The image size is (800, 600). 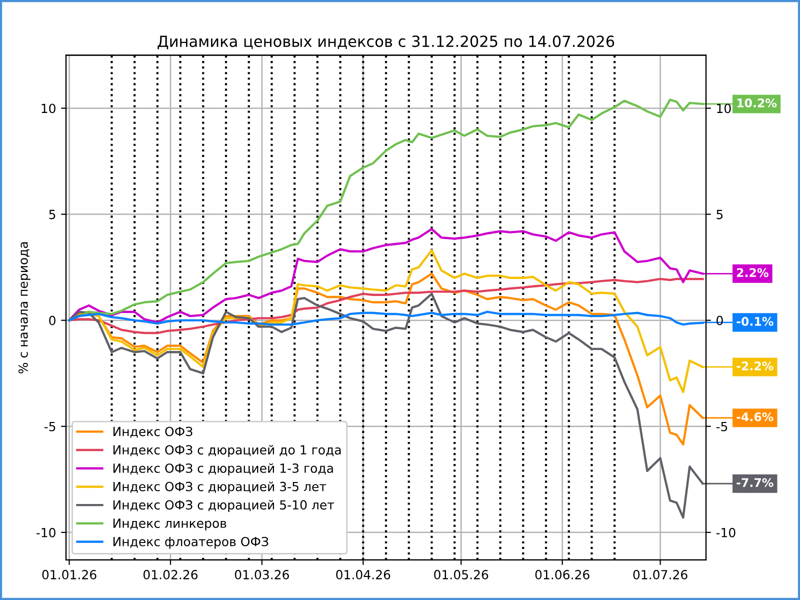 I want to click on y2-tick-label: 5, so click(x=719, y=215).